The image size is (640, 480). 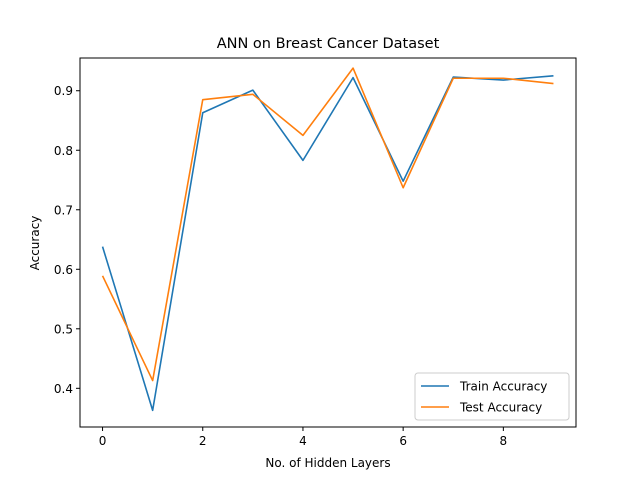 What do you see at coordinates (63, 210) in the screenshot?
I see `y-tick-label: 0.7` at bounding box center [63, 210].